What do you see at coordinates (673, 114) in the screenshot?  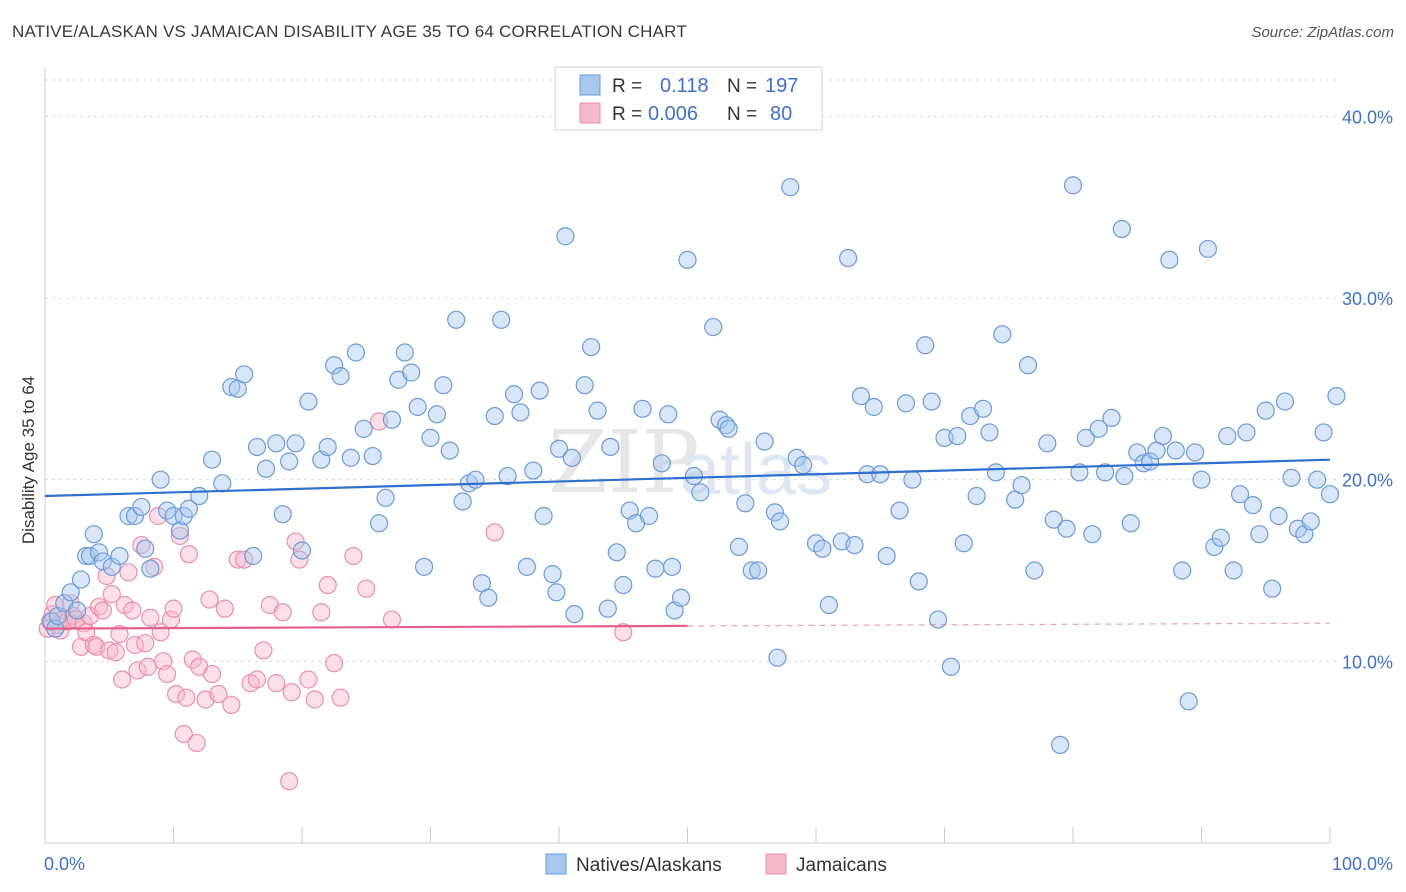 I see `legend-r-value: 0.006` at bounding box center [673, 114].